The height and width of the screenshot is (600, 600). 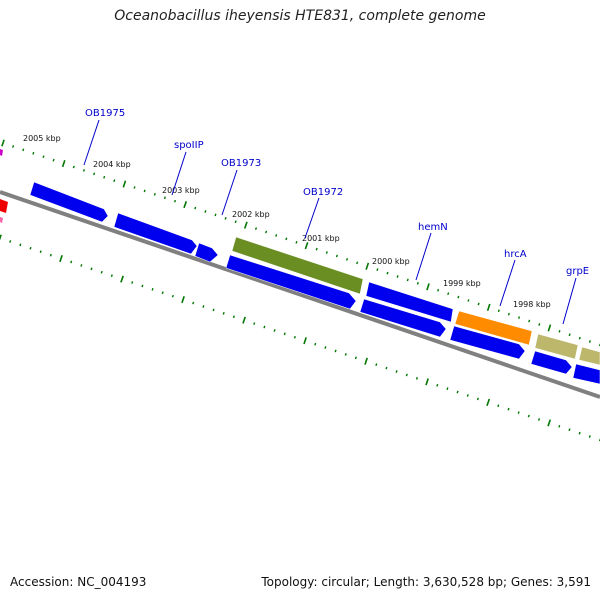 I want to click on gene-red-edge, so click(x=4, y=206).